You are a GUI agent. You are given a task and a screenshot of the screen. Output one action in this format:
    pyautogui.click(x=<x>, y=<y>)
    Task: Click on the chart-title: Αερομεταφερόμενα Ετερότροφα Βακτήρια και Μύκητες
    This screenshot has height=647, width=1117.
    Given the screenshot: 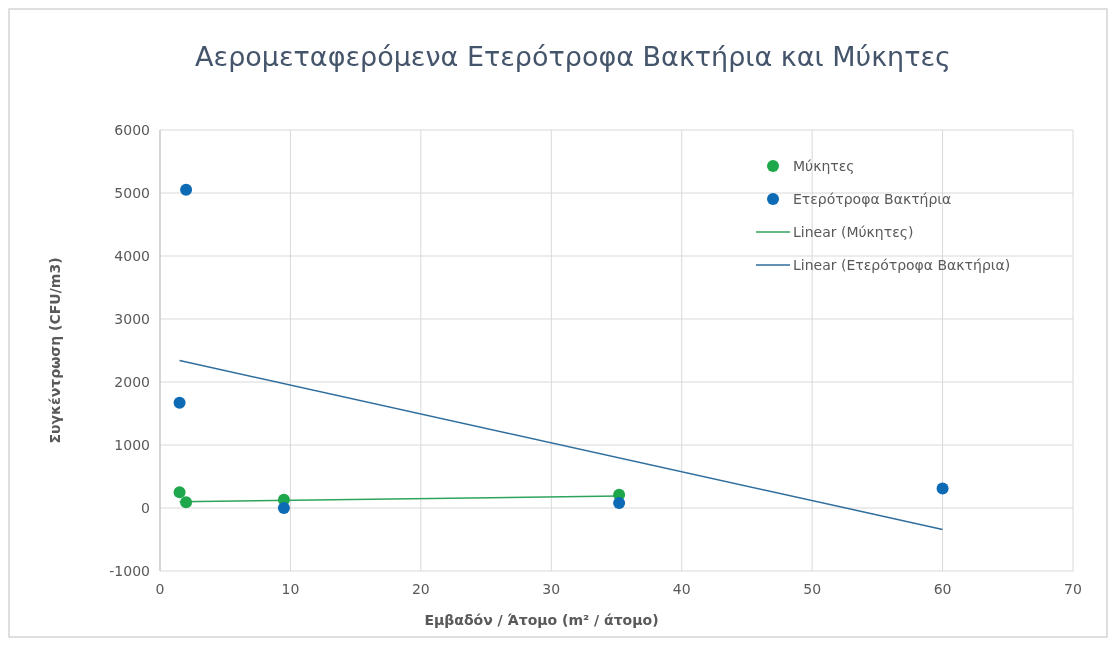 What is the action you would take?
    pyautogui.click(x=573, y=56)
    